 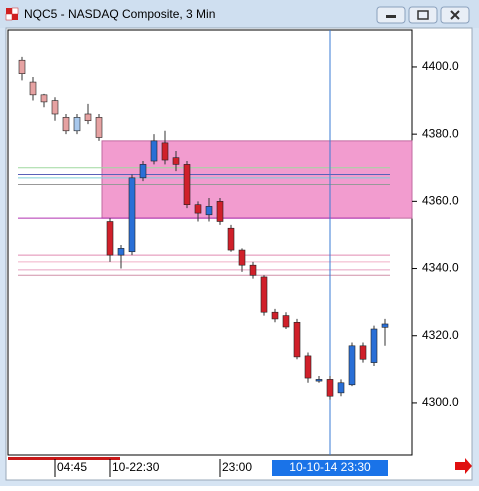 What do you see at coordinates (391, 15) in the screenshot?
I see `minimize-button` at bounding box center [391, 15].